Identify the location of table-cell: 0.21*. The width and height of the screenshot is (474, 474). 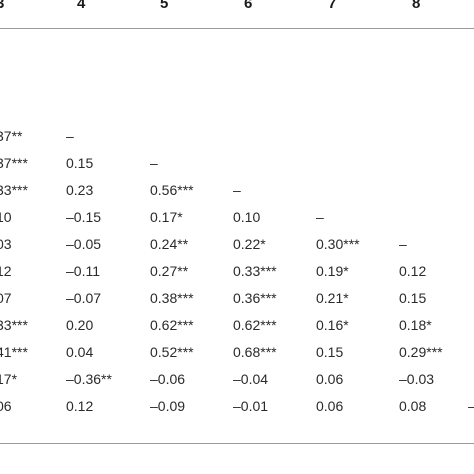
(332, 298).